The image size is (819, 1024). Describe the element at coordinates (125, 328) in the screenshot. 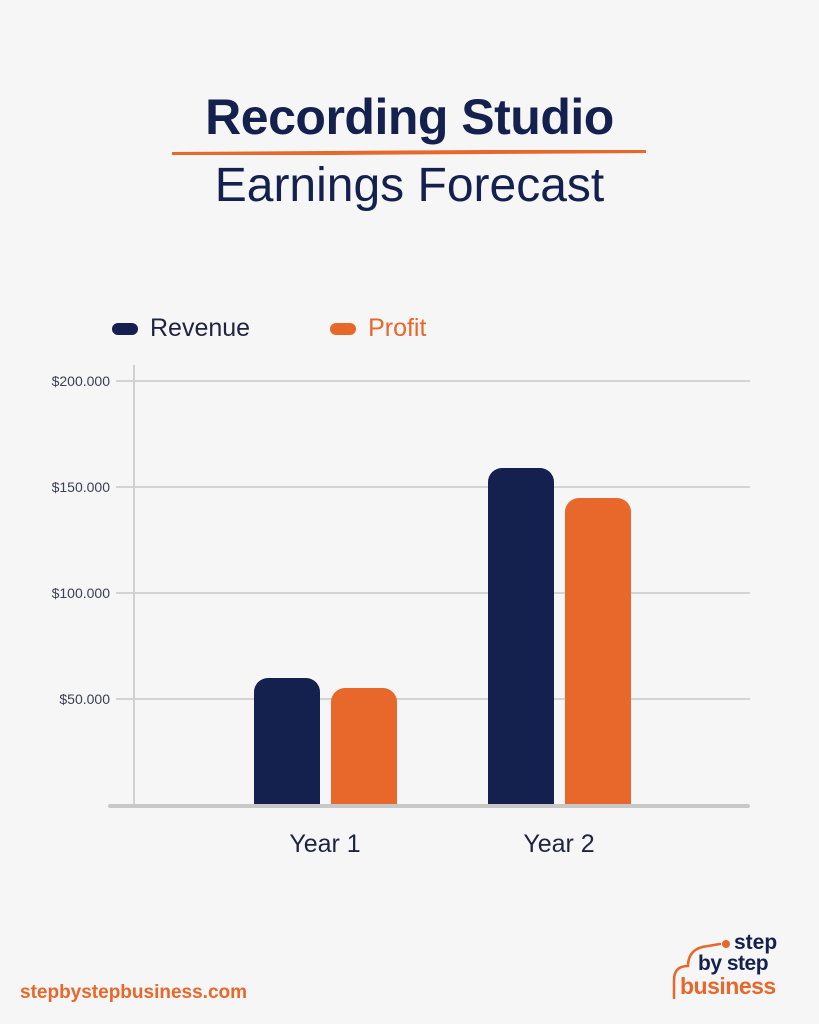

I see `legend-swatch-revenue` at that location.